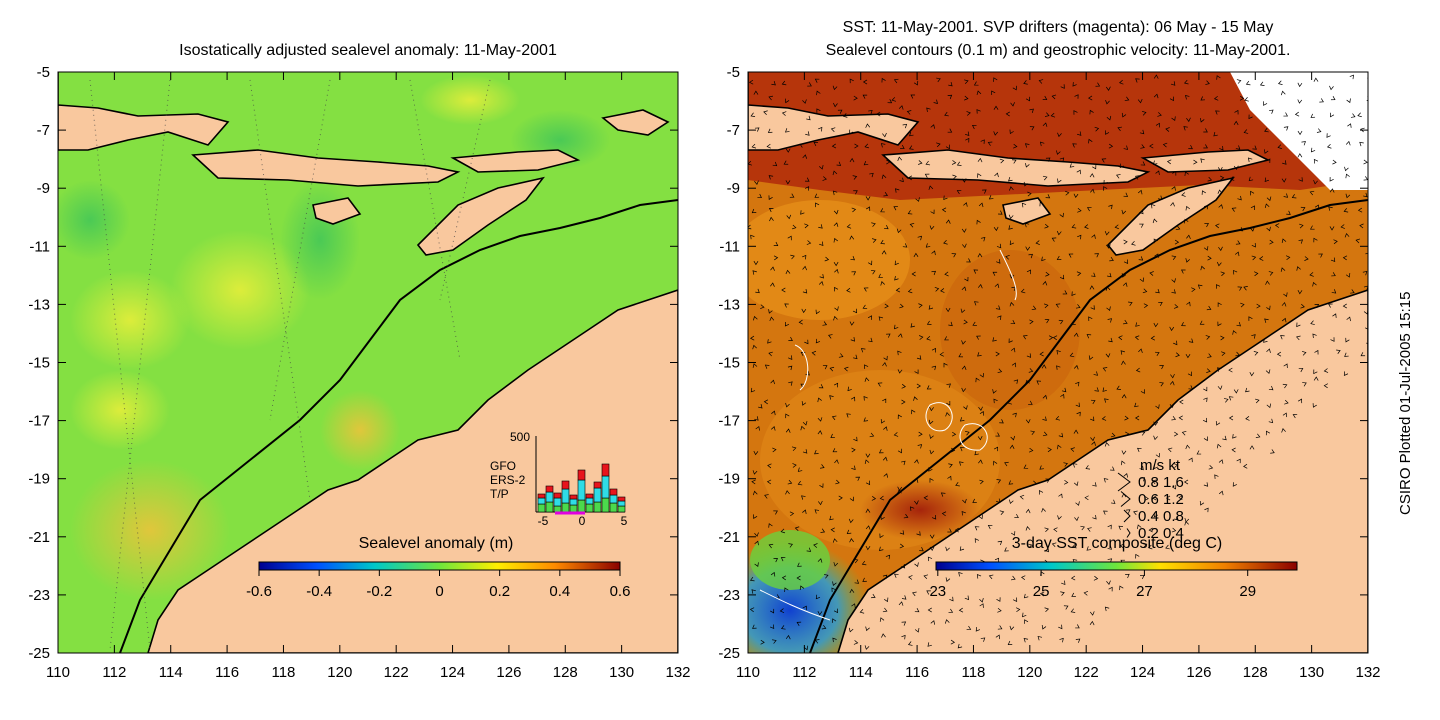 The height and width of the screenshot is (720, 1440). I want to click on colorbar-tick: 0.2, so click(499, 591).